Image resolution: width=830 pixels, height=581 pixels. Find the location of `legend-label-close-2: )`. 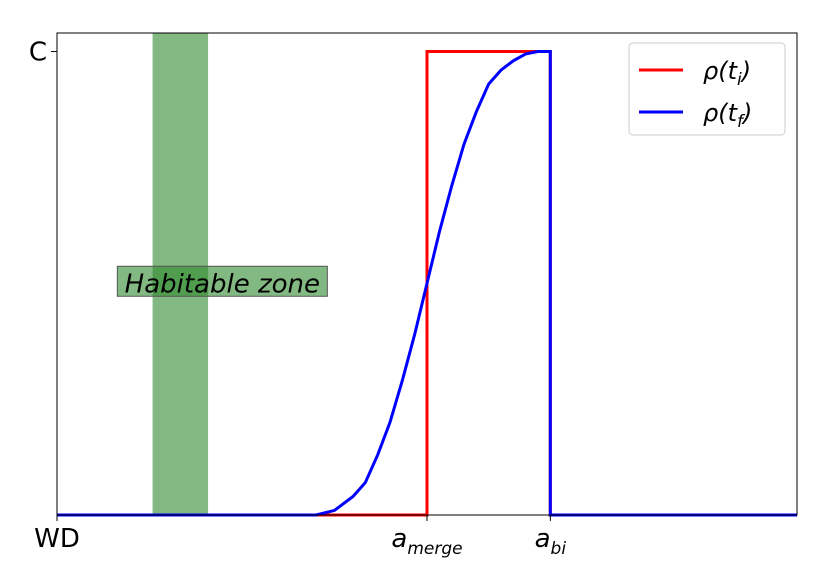

legend-label-close-2: ) is located at coordinates (746, 113).